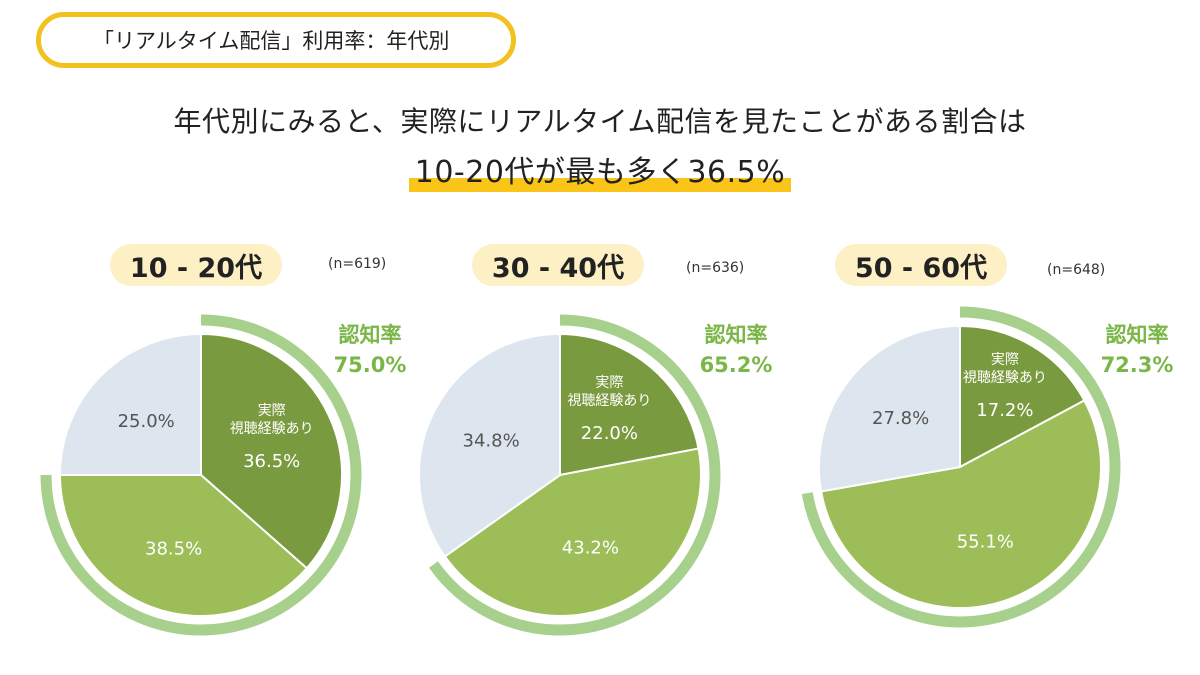 The height and width of the screenshot is (675, 1200). Describe the element at coordinates (900, 418) in the screenshot. I see `slice-value-label-3-3: 27.8%` at that location.